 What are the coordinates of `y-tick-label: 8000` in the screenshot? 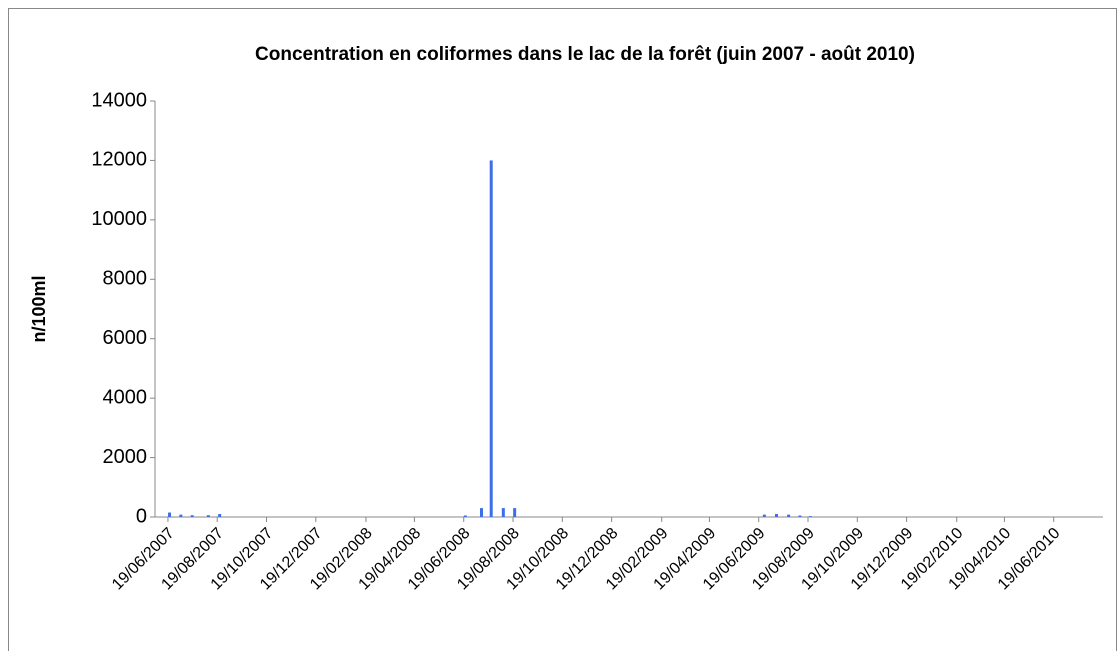 It's located at (125, 279).